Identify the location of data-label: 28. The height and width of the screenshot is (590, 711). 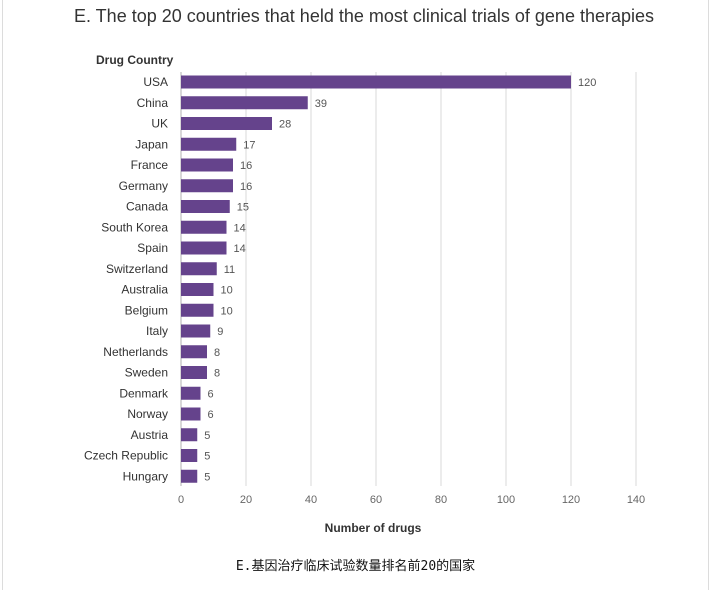
(285, 125).